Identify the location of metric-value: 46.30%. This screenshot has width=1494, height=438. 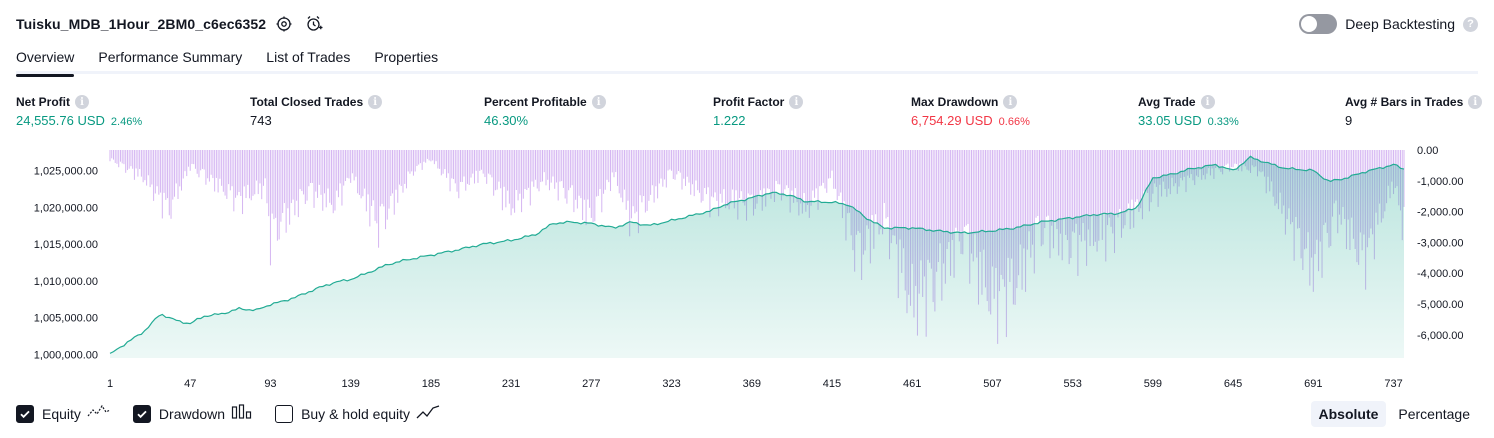
(506, 120).